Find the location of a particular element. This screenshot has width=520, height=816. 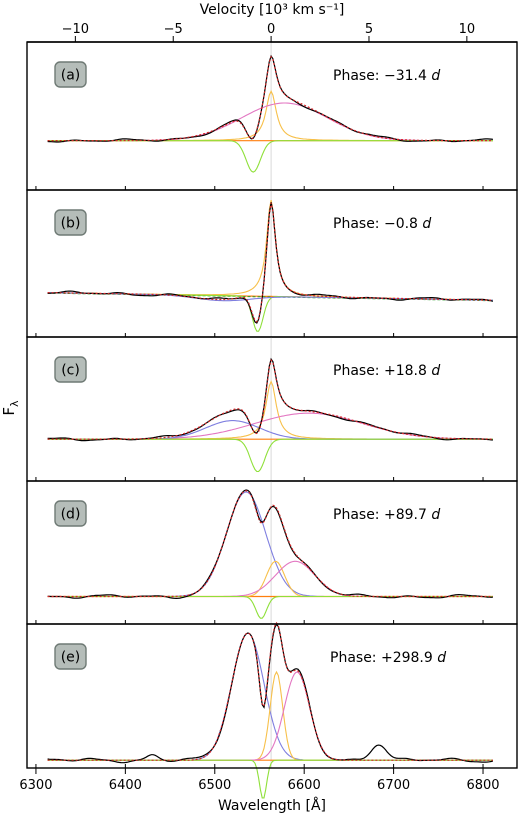

phase-text: Phase: −31.4 d is located at coordinates (386, 76).